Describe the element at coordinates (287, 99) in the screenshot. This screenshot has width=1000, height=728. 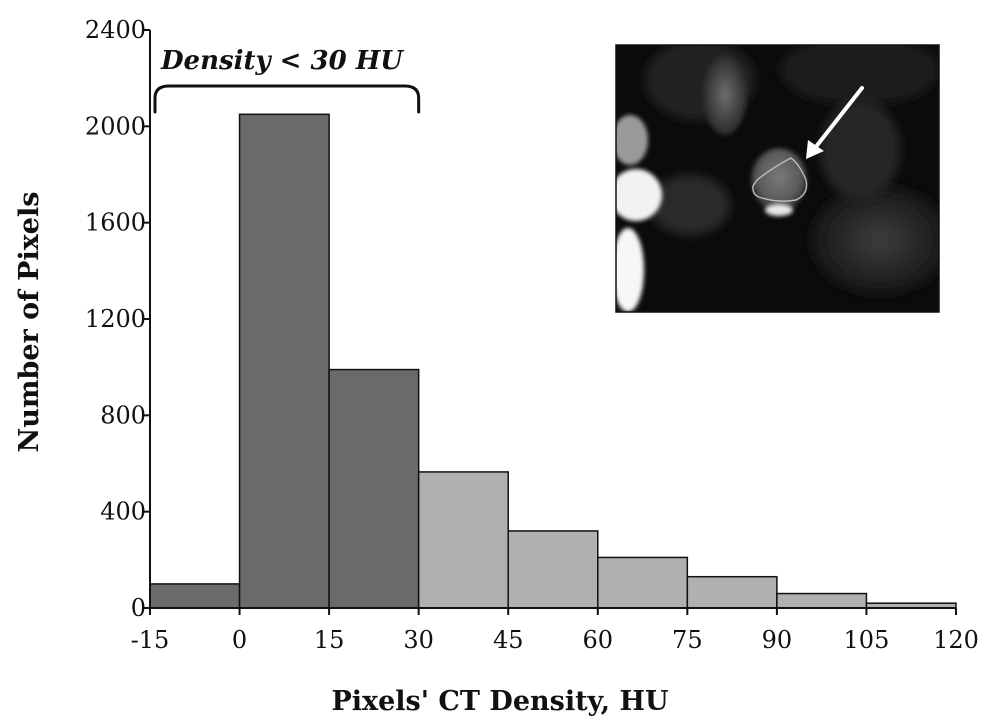
I see `density-brace` at that location.